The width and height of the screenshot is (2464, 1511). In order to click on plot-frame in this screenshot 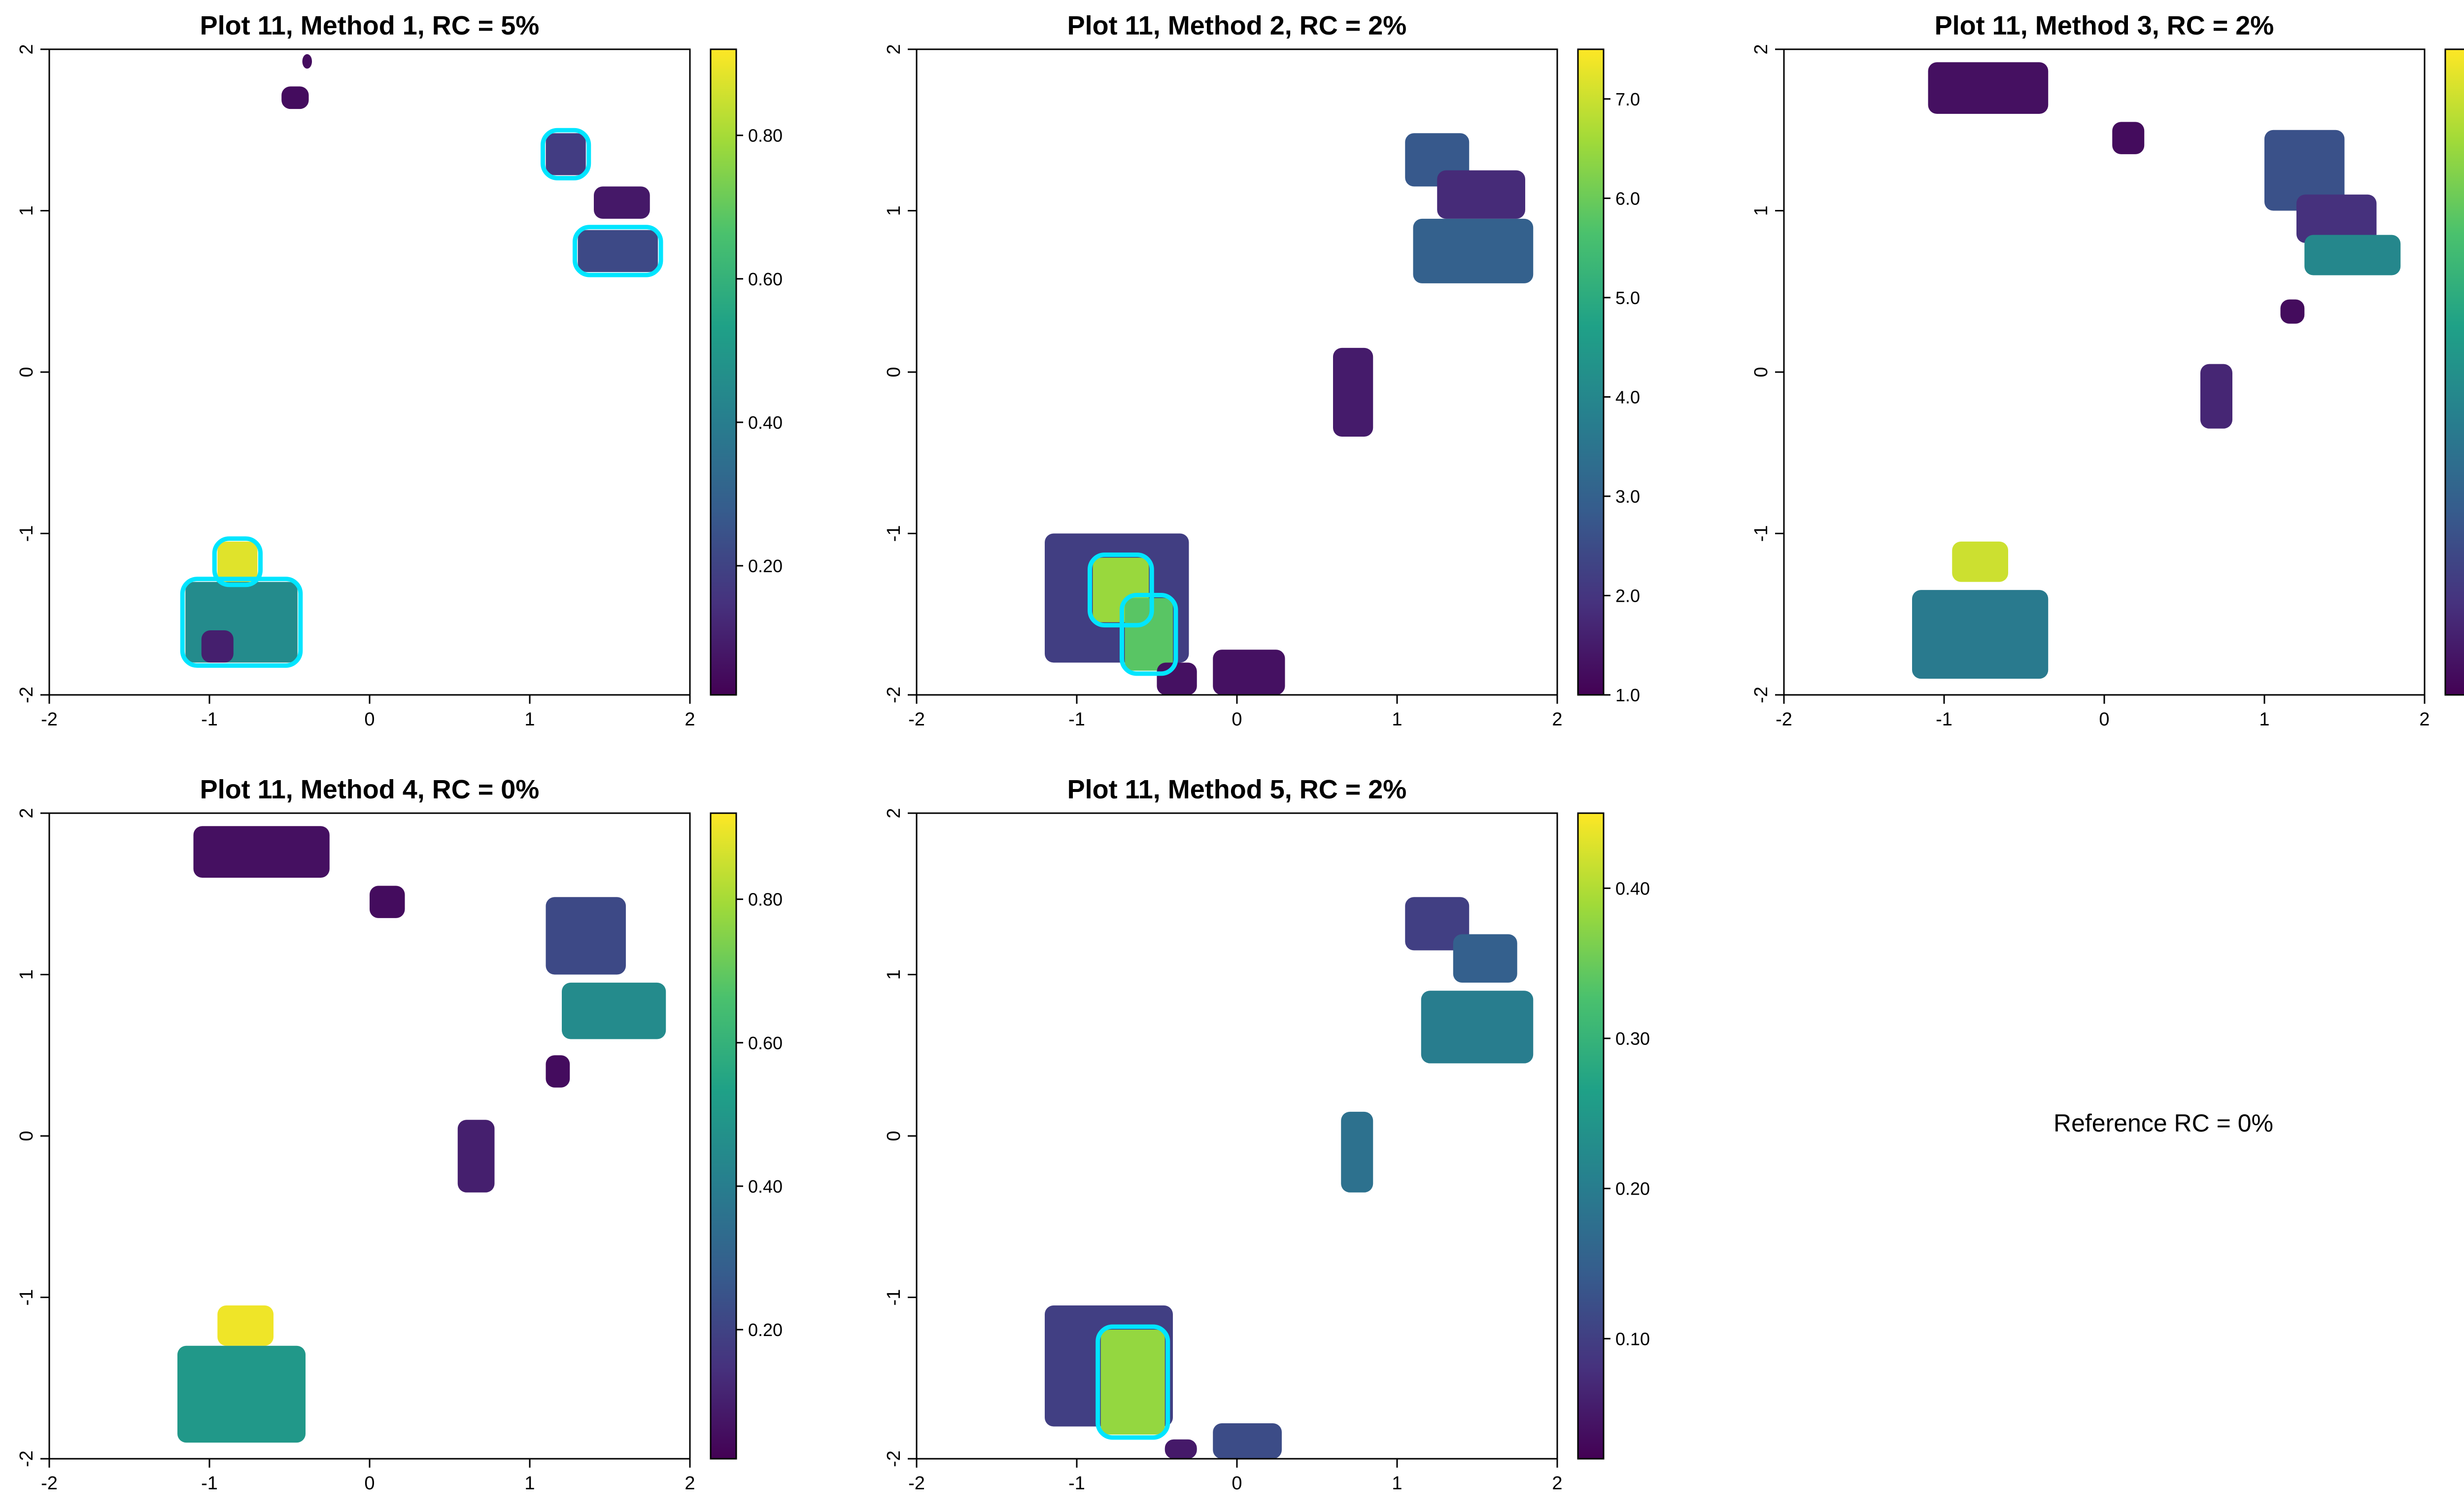, I will do `click(369, 372)`.